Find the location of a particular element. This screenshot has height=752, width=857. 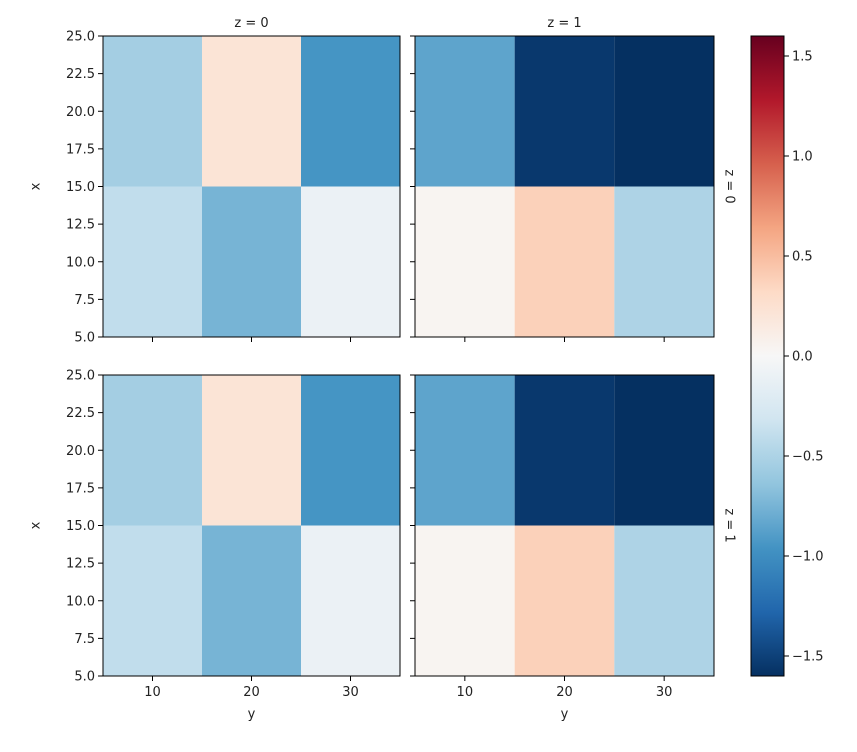

colorbar-tick-label: 0.0 is located at coordinates (802, 357).